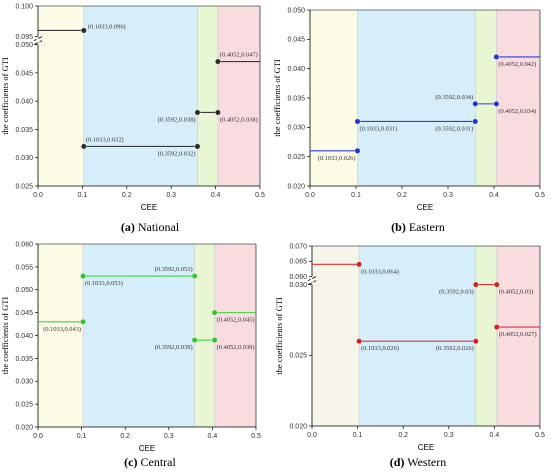  I want to click on data-label: (0.4052,0.034), so click(517, 111).